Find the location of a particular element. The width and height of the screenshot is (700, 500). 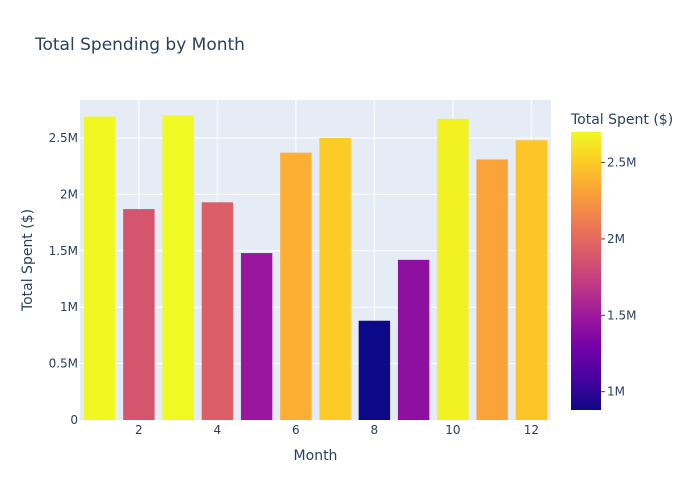

x-tick-label: 2 is located at coordinates (139, 430).